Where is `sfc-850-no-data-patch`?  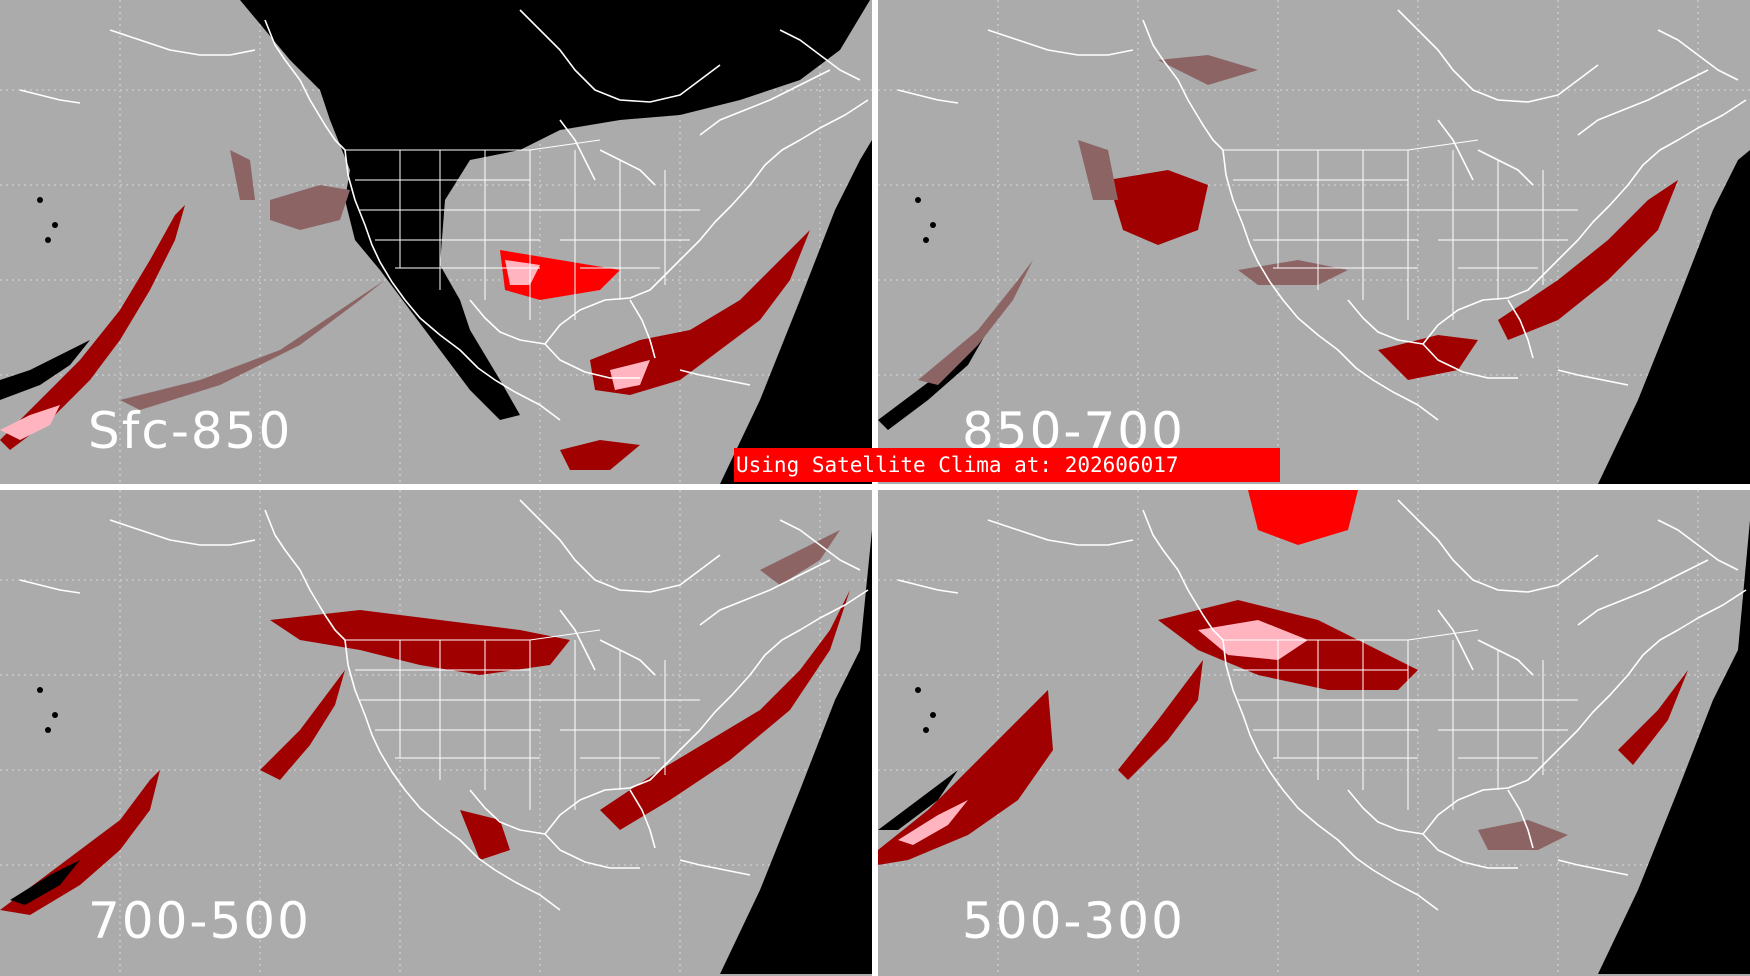 sfc-850-no-data-patch is located at coordinates (45, 370).